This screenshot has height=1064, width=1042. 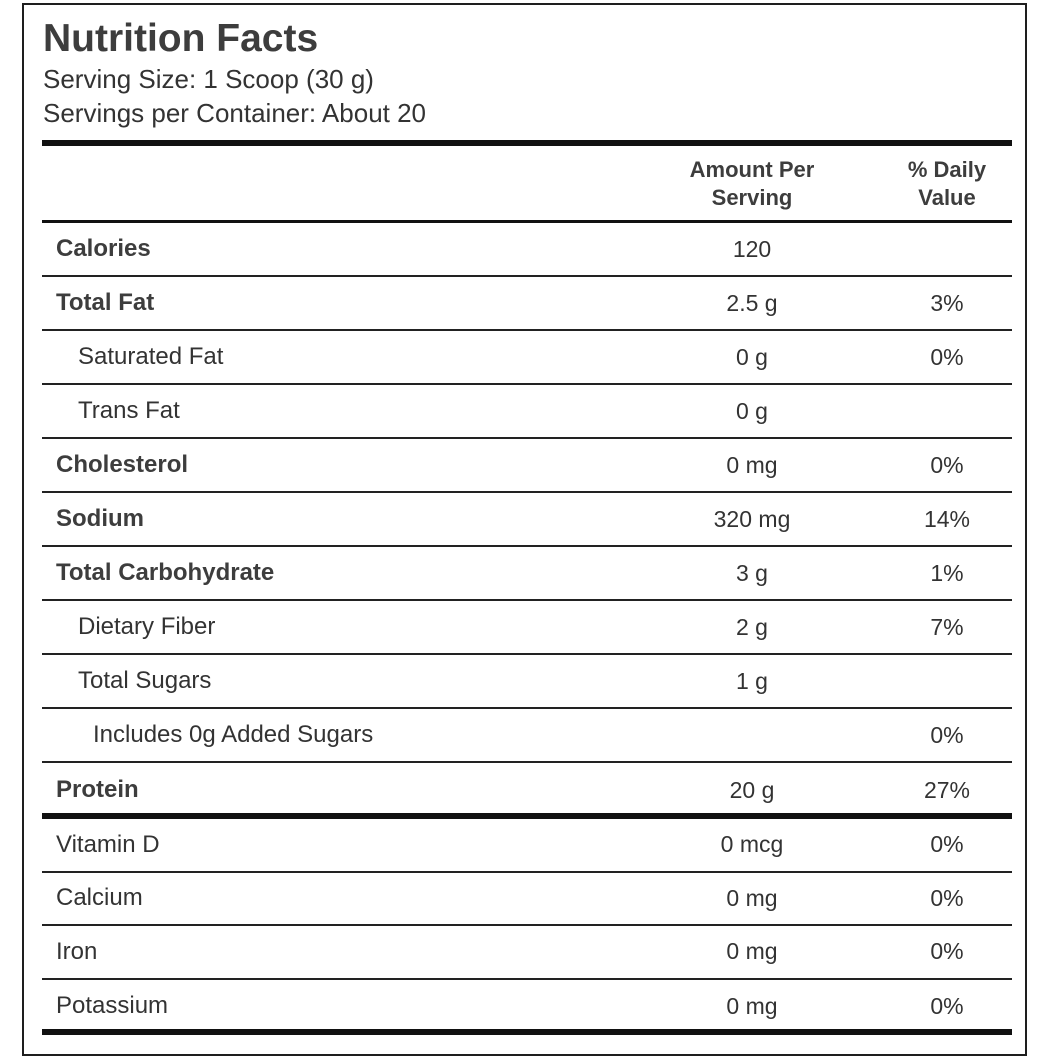 What do you see at coordinates (752, 248) in the screenshot?
I see `nutrient-amount: 120` at bounding box center [752, 248].